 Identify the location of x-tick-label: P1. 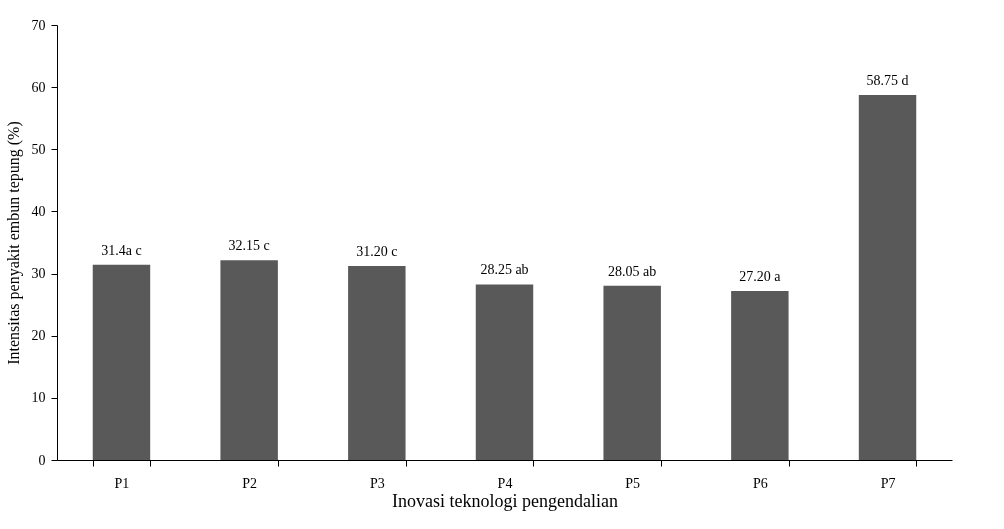
(122, 483).